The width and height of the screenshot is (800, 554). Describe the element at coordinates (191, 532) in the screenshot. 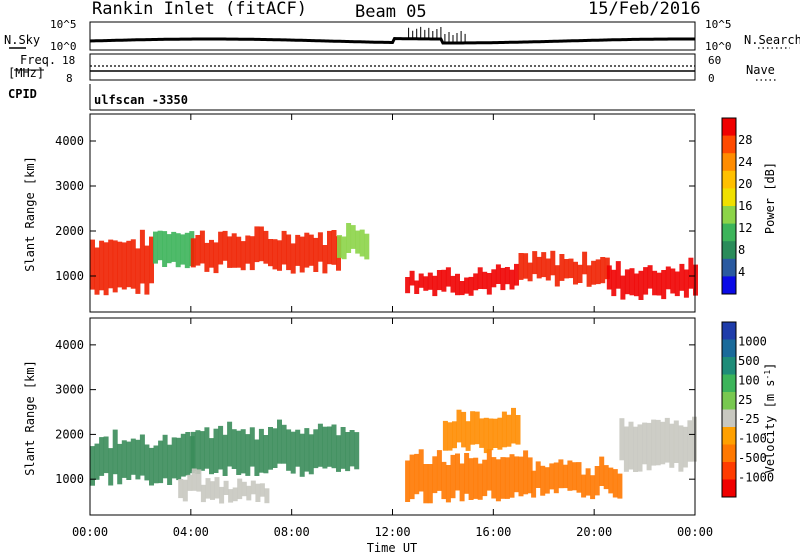

I see `x-tick-label: 04:00` at that location.